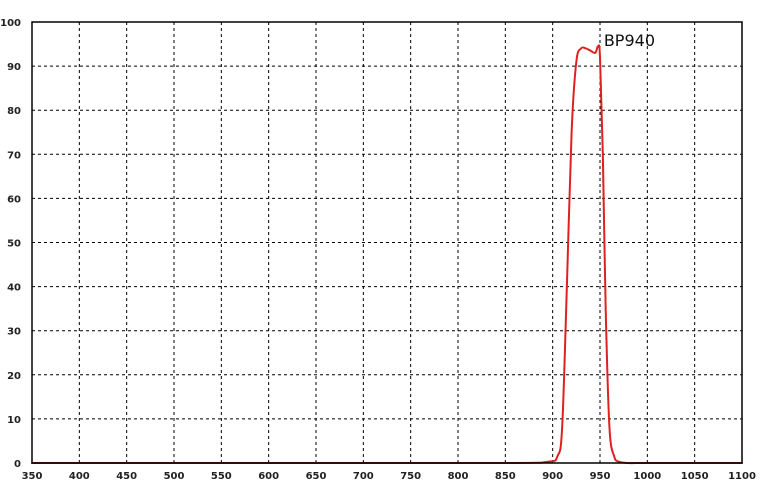  I want to click on y-tick-label-10: 10, so click(14, 420).